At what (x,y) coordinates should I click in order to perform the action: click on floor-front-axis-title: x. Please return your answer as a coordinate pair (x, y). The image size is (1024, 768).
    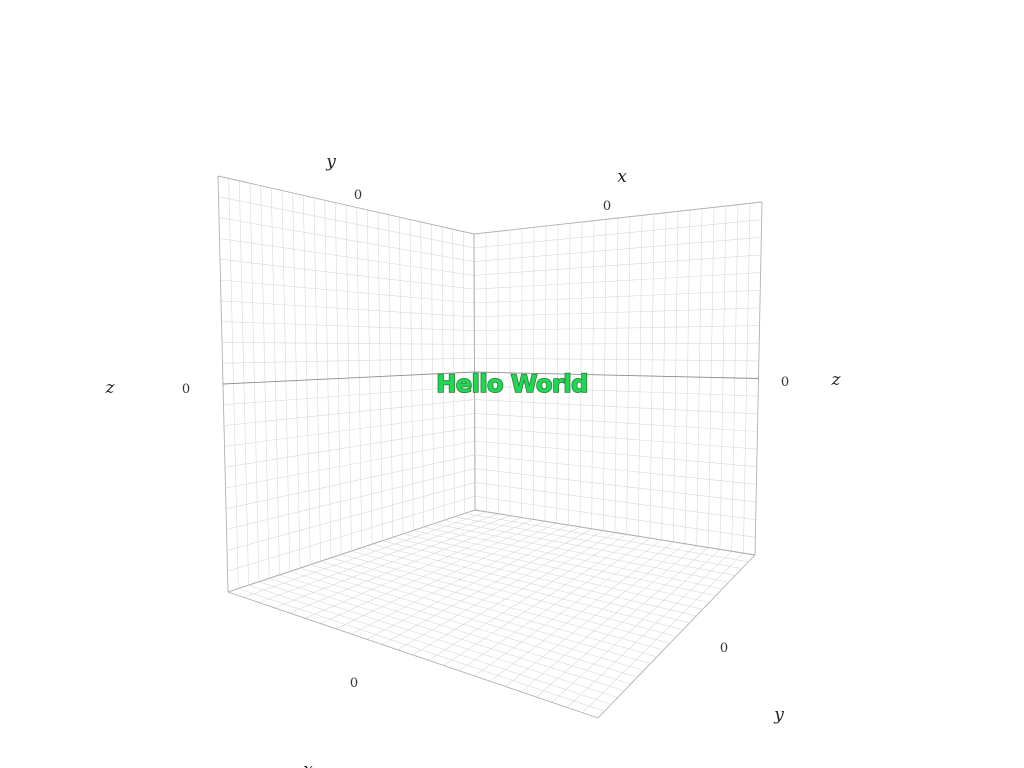
    Looking at the image, I should click on (308, 764).